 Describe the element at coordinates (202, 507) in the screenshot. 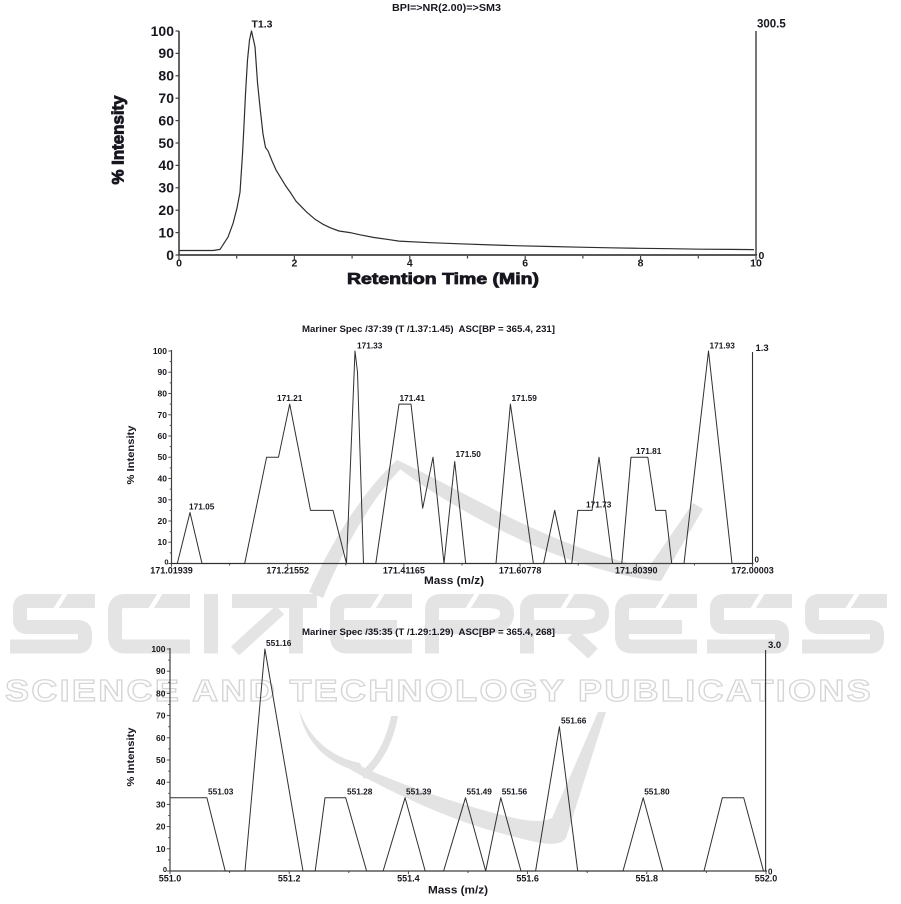

I see `svg-text: 171.05` at that location.